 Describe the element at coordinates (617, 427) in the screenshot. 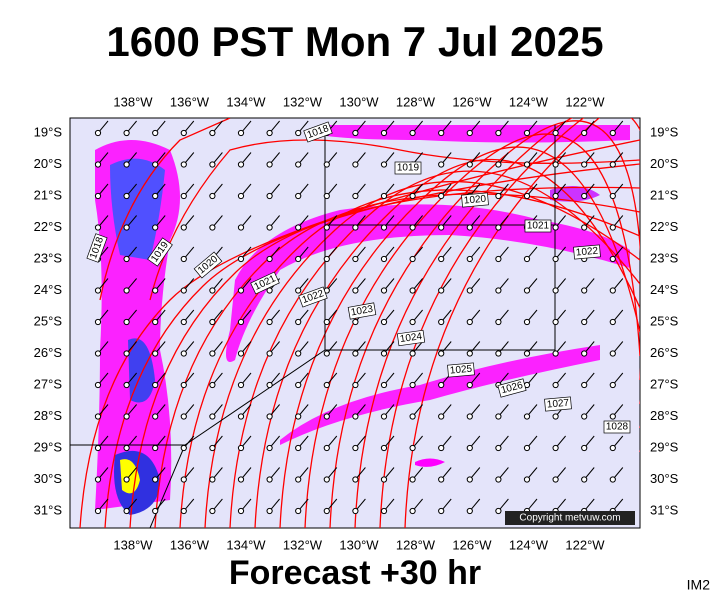

I see `isobar-label: 1028` at that location.